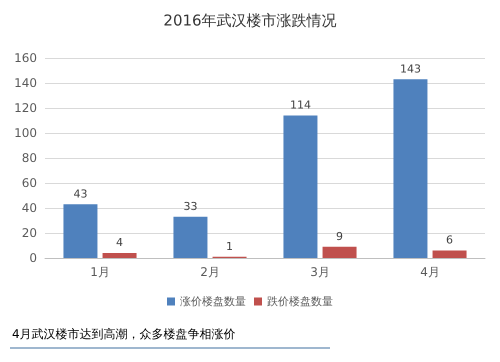  Describe the element at coordinates (29, 208) in the screenshot. I see `y-tick-label: 40` at that location.